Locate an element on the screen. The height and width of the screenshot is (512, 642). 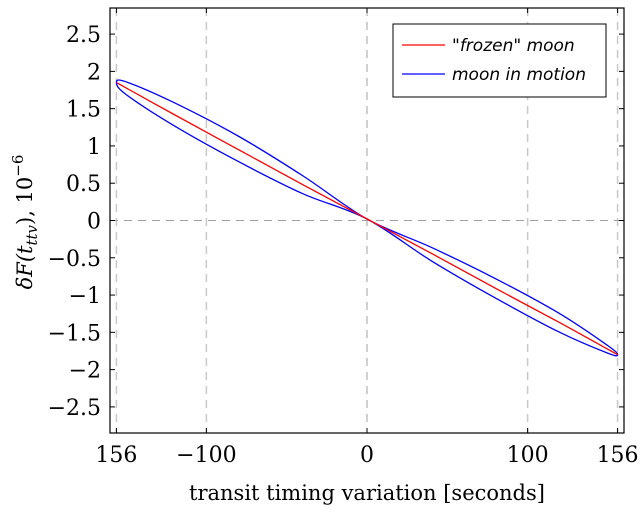
y-tick-label-9: −2 is located at coordinates (85, 371).